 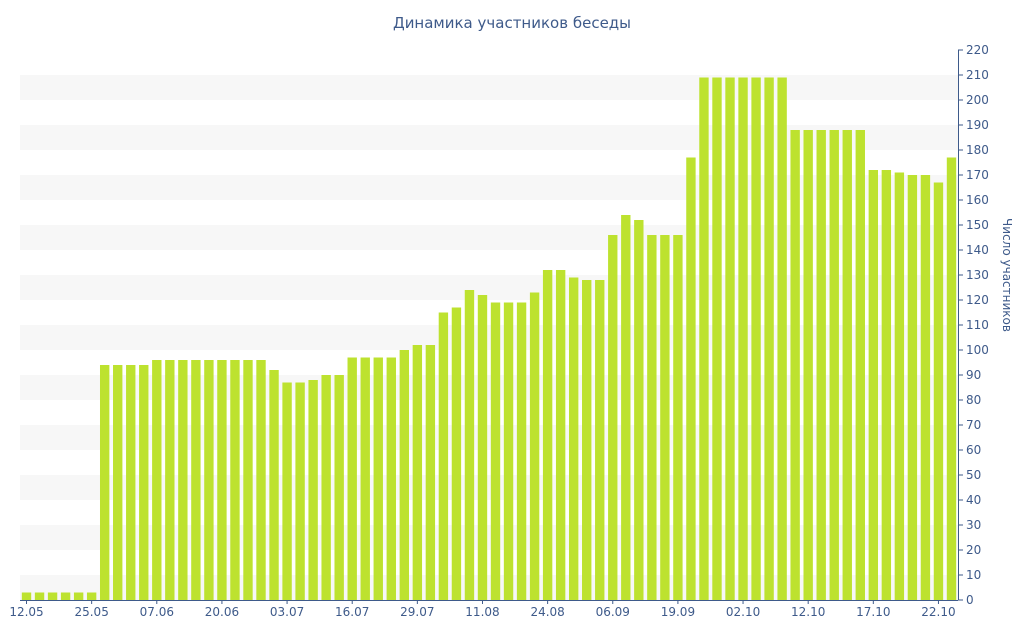 What do you see at coordinates (977, 175) in the screenshot?
I see `y-tick-label: 170` at bounding box center [977, 175].